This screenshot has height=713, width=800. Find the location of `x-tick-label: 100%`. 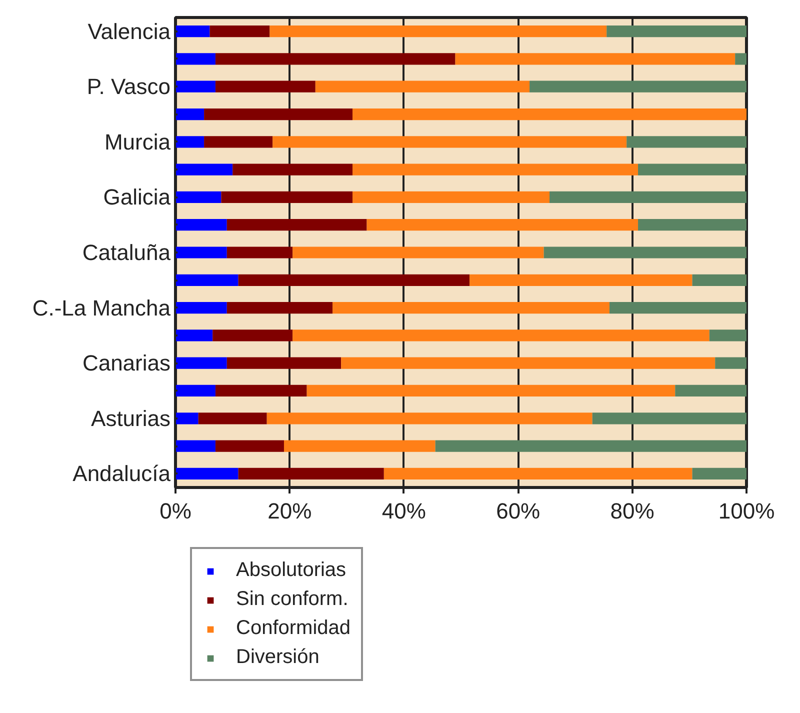

x-tick-label: 100% is located at coordinates (746, 511).